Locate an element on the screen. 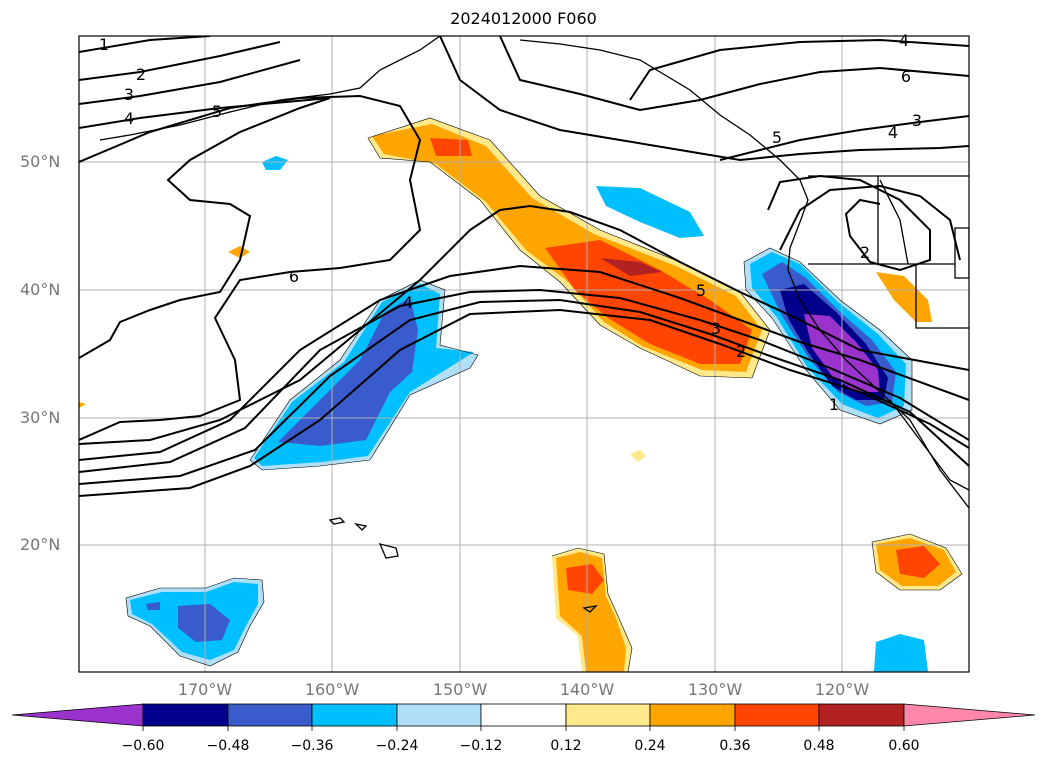 This screenshot has width=1047, height=765. lon-label: 140°W is located at coordinates (587, 689).